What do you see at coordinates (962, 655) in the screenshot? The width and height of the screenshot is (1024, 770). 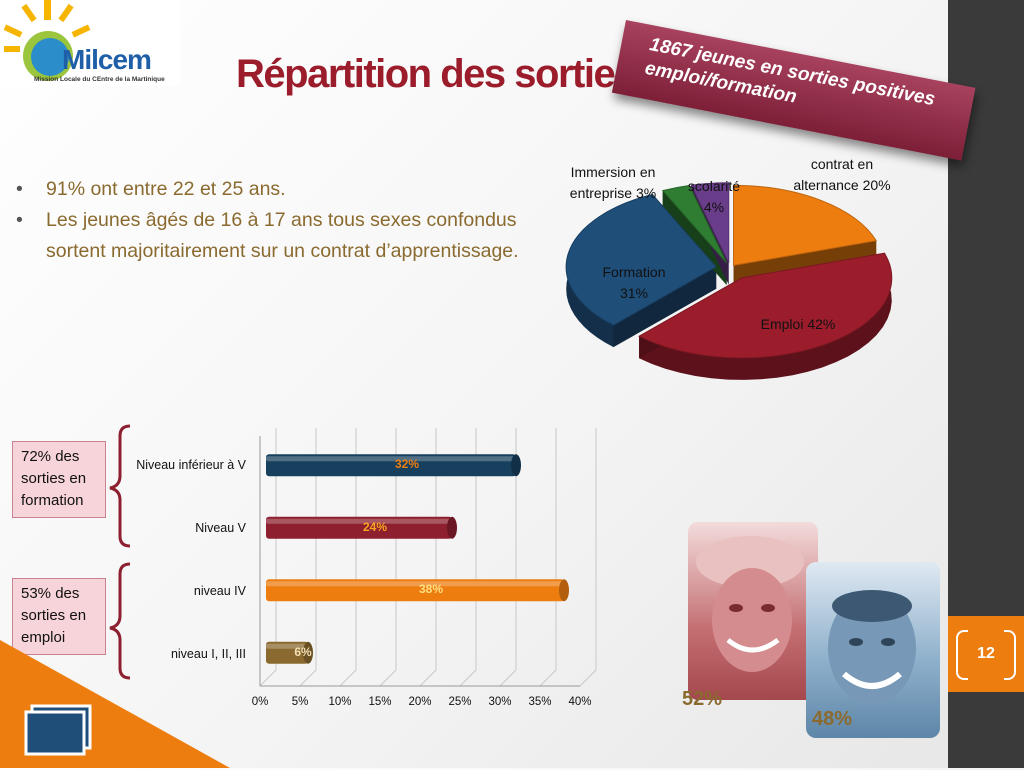 I see `bracket-left` at bounding box center [962, 655].